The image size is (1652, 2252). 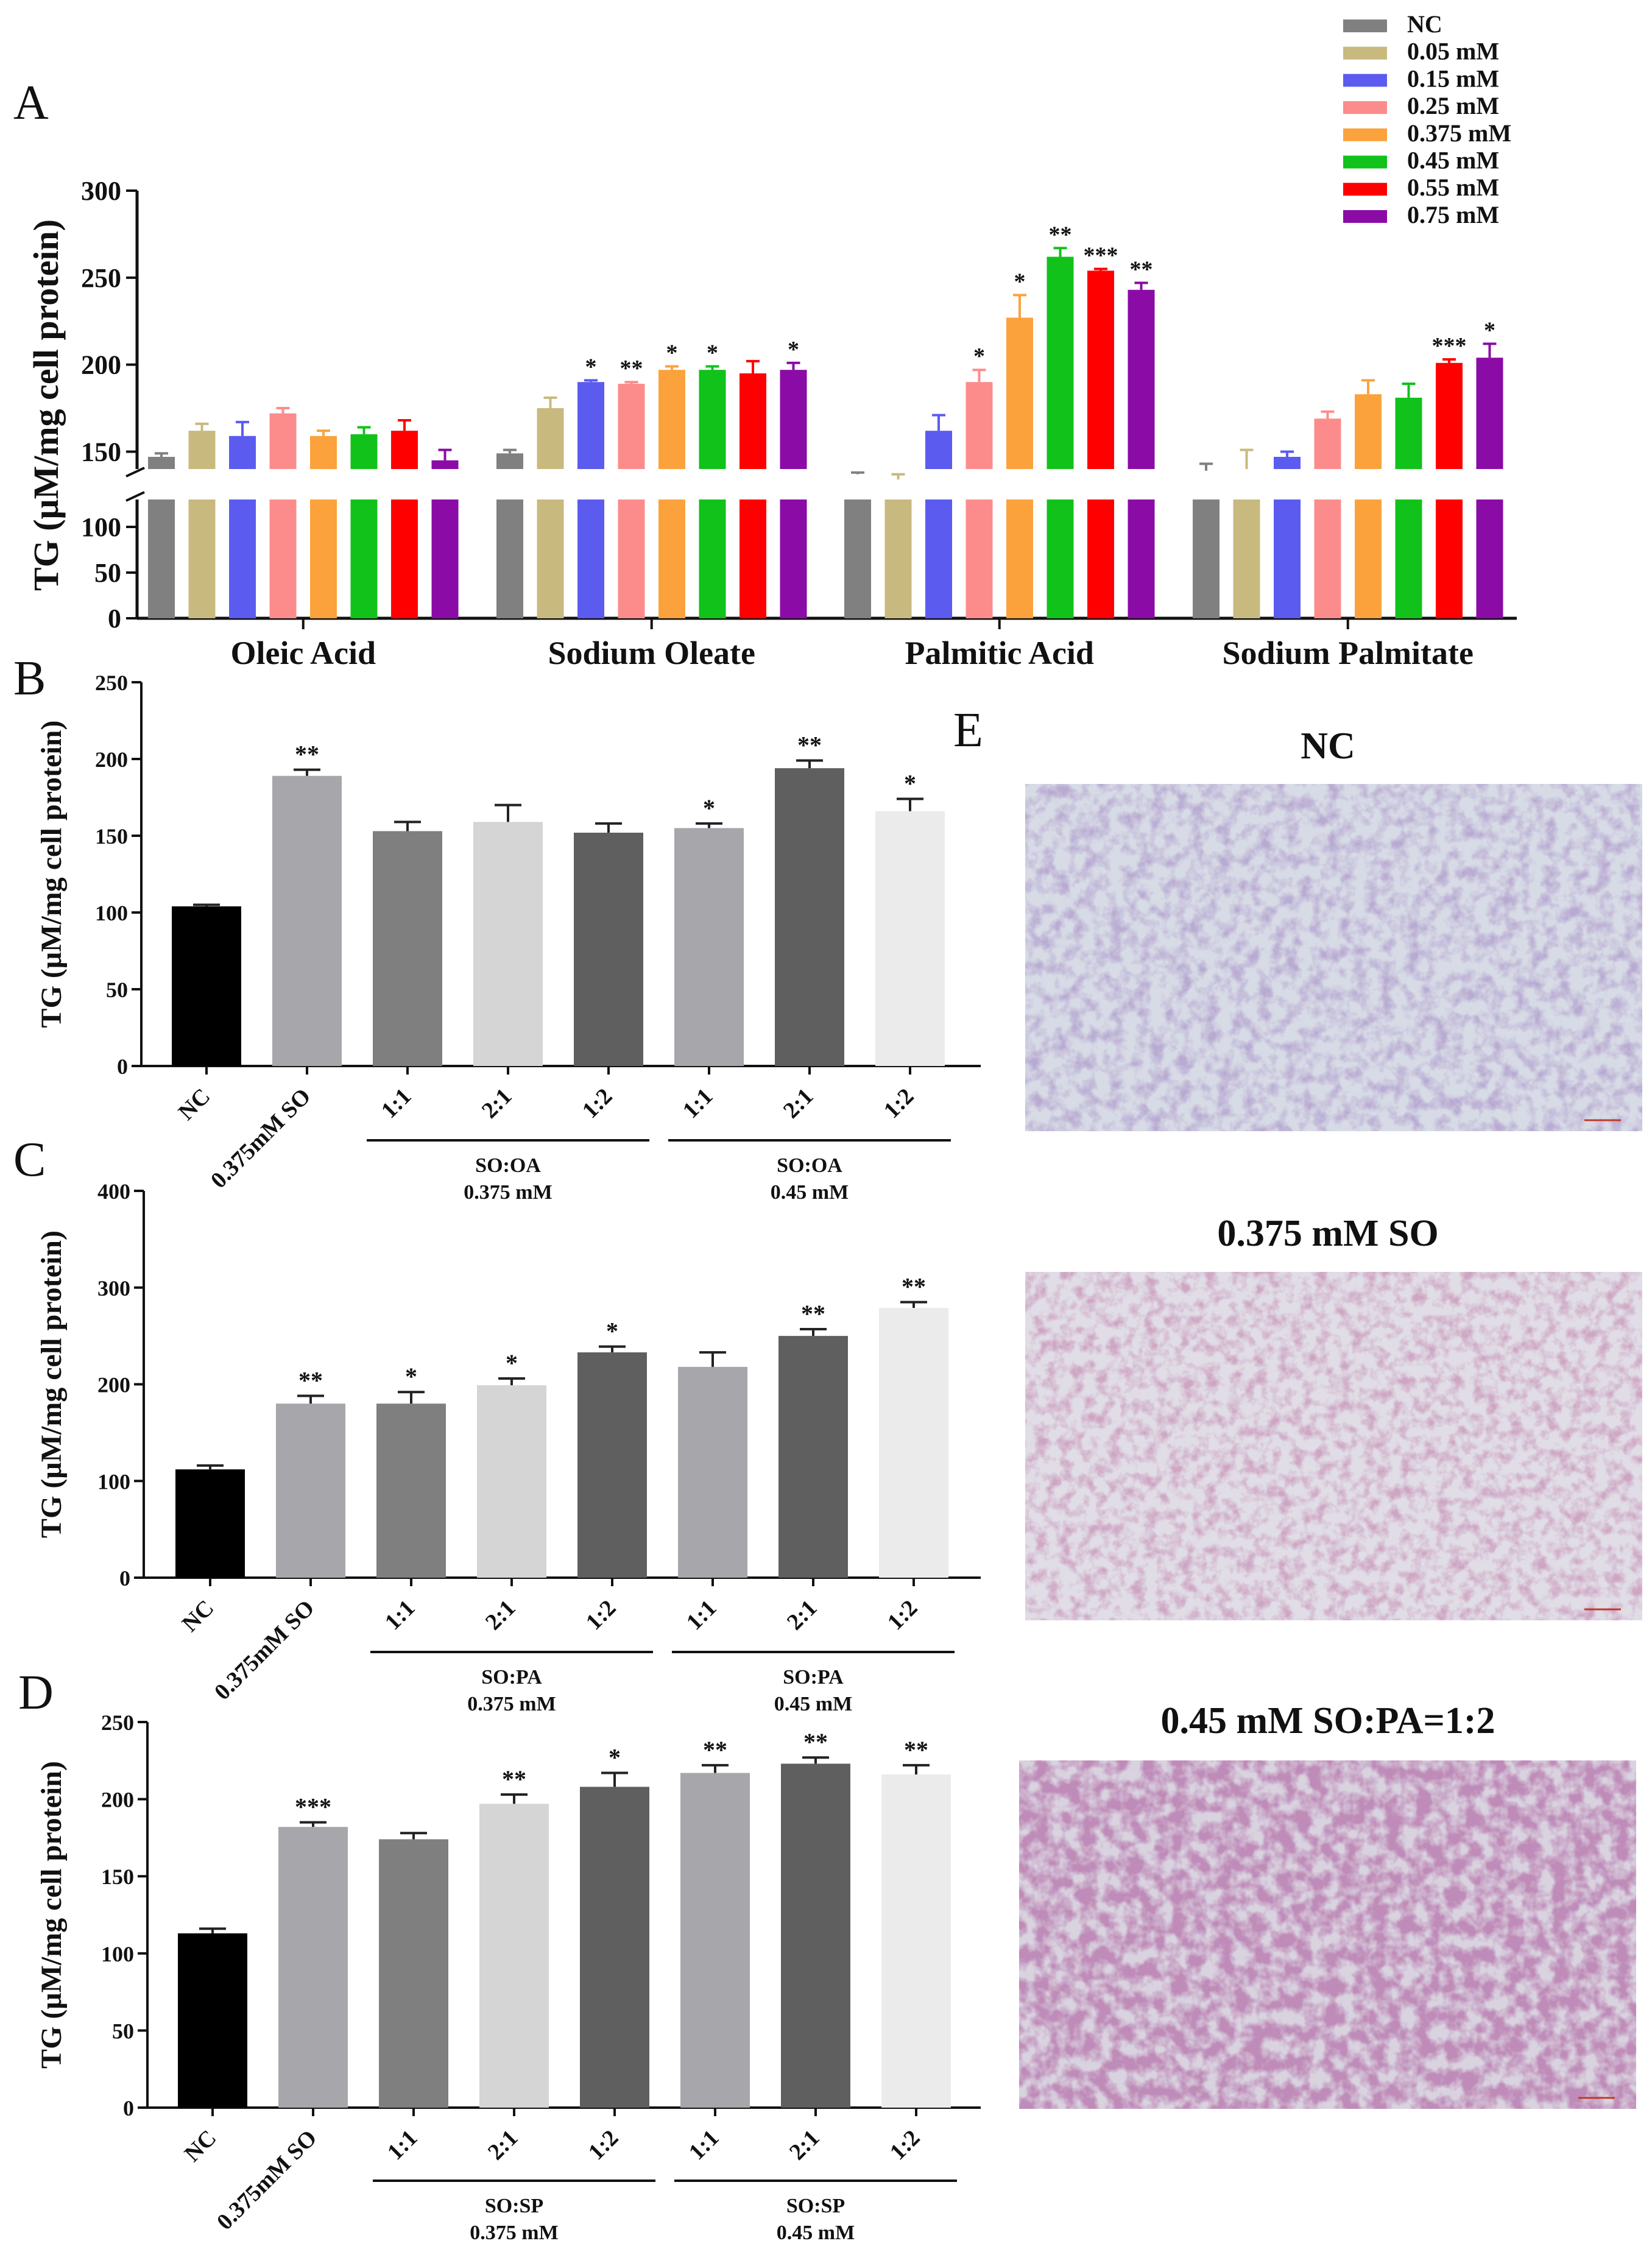 I want to click on micrograph-so, so click(x=1333, y=1446).